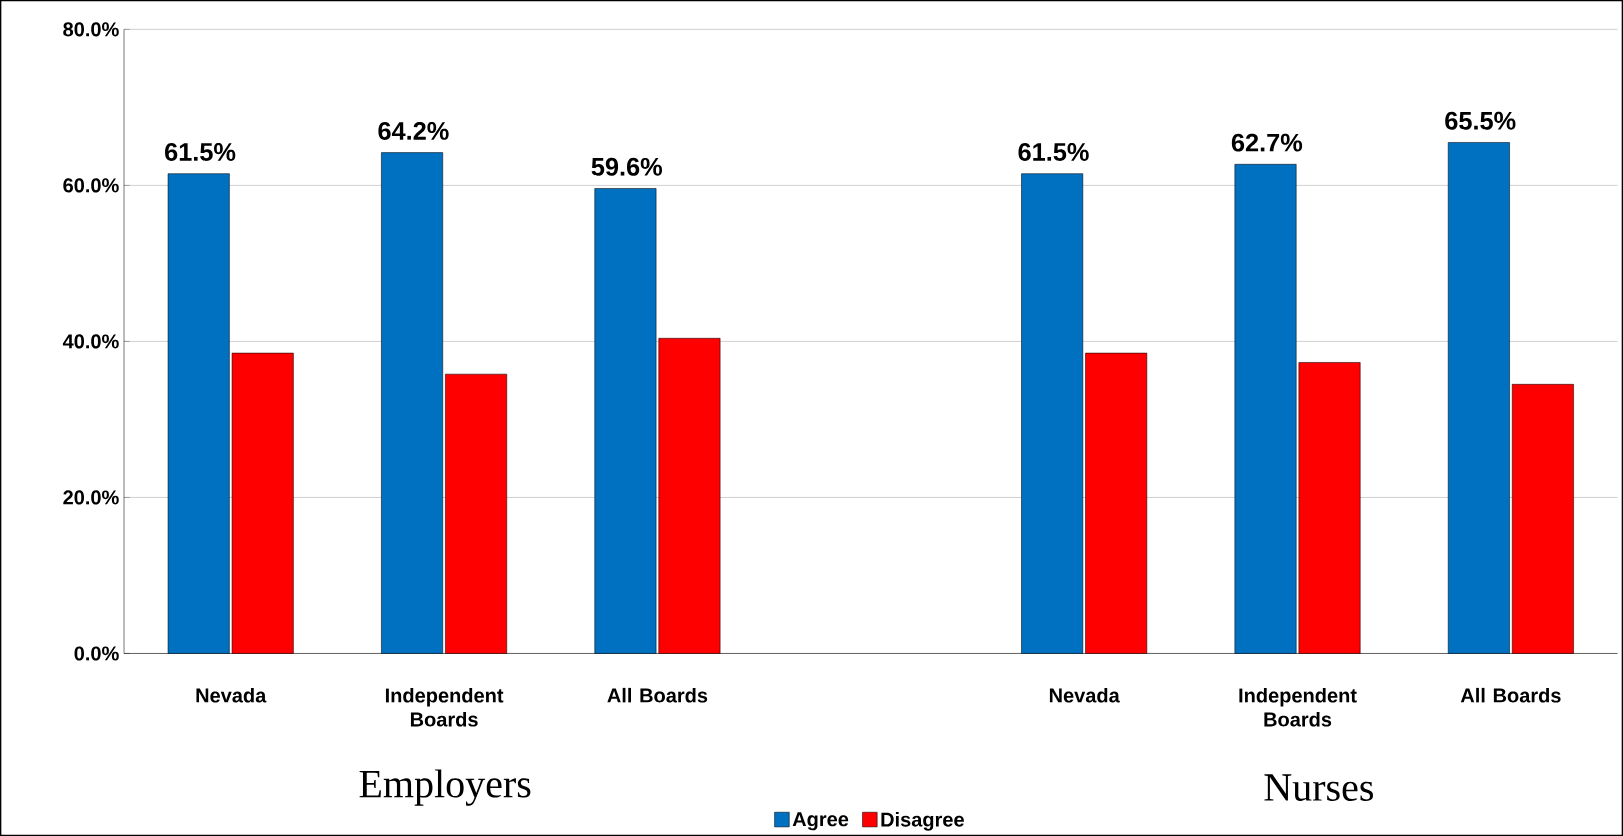 The image size is (1623, 836). I want to click on text: Employers, so click(445, 787).